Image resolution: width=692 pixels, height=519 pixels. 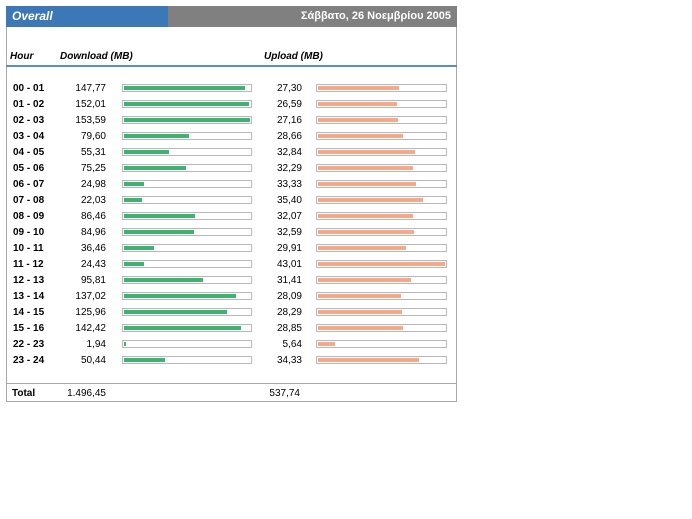 What do you see at coordinates (24, 393) in the screenshot?
I see `total-label: Total` at bounding box center [24, 393].